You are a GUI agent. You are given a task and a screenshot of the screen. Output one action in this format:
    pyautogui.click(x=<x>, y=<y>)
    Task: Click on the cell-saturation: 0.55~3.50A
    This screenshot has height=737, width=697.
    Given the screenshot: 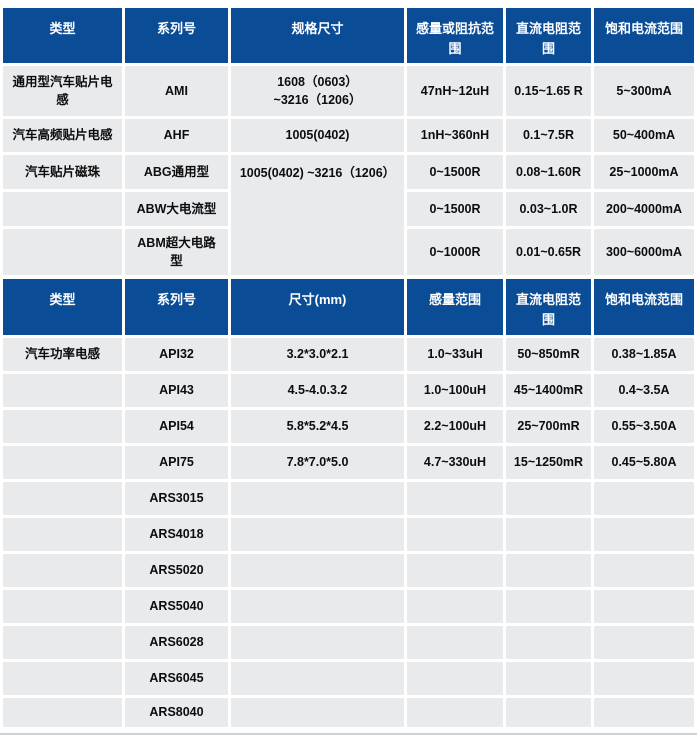 What is the action you would take?
    pyautogui.click(x=644, y=426)
    